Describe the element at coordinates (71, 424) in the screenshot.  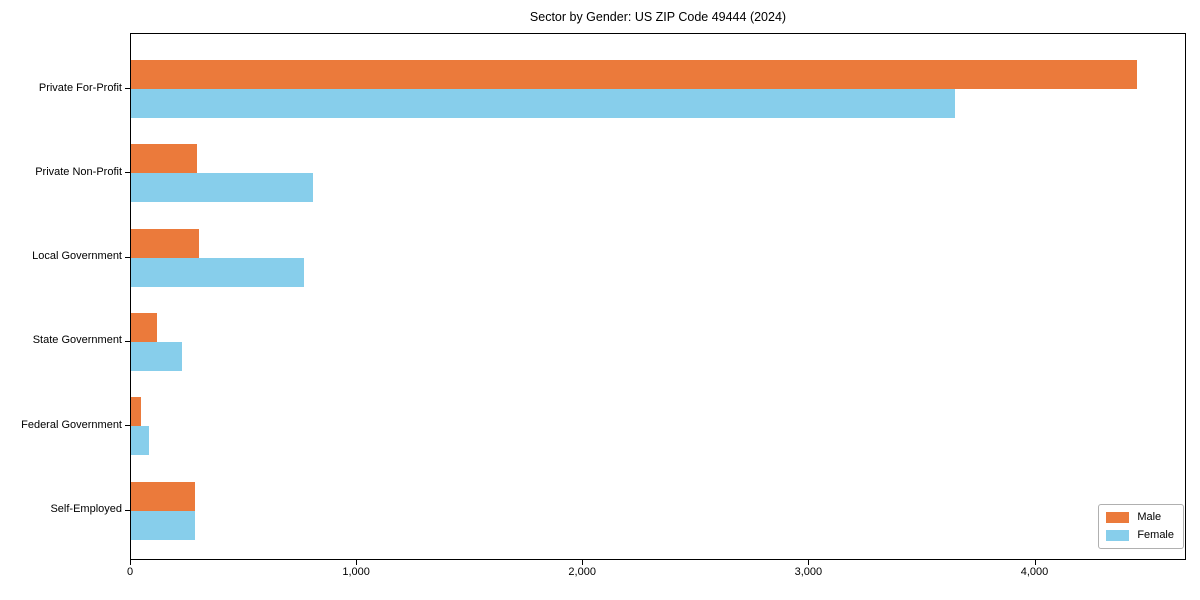
I see `y-axis-label: Federal Government` at that location.